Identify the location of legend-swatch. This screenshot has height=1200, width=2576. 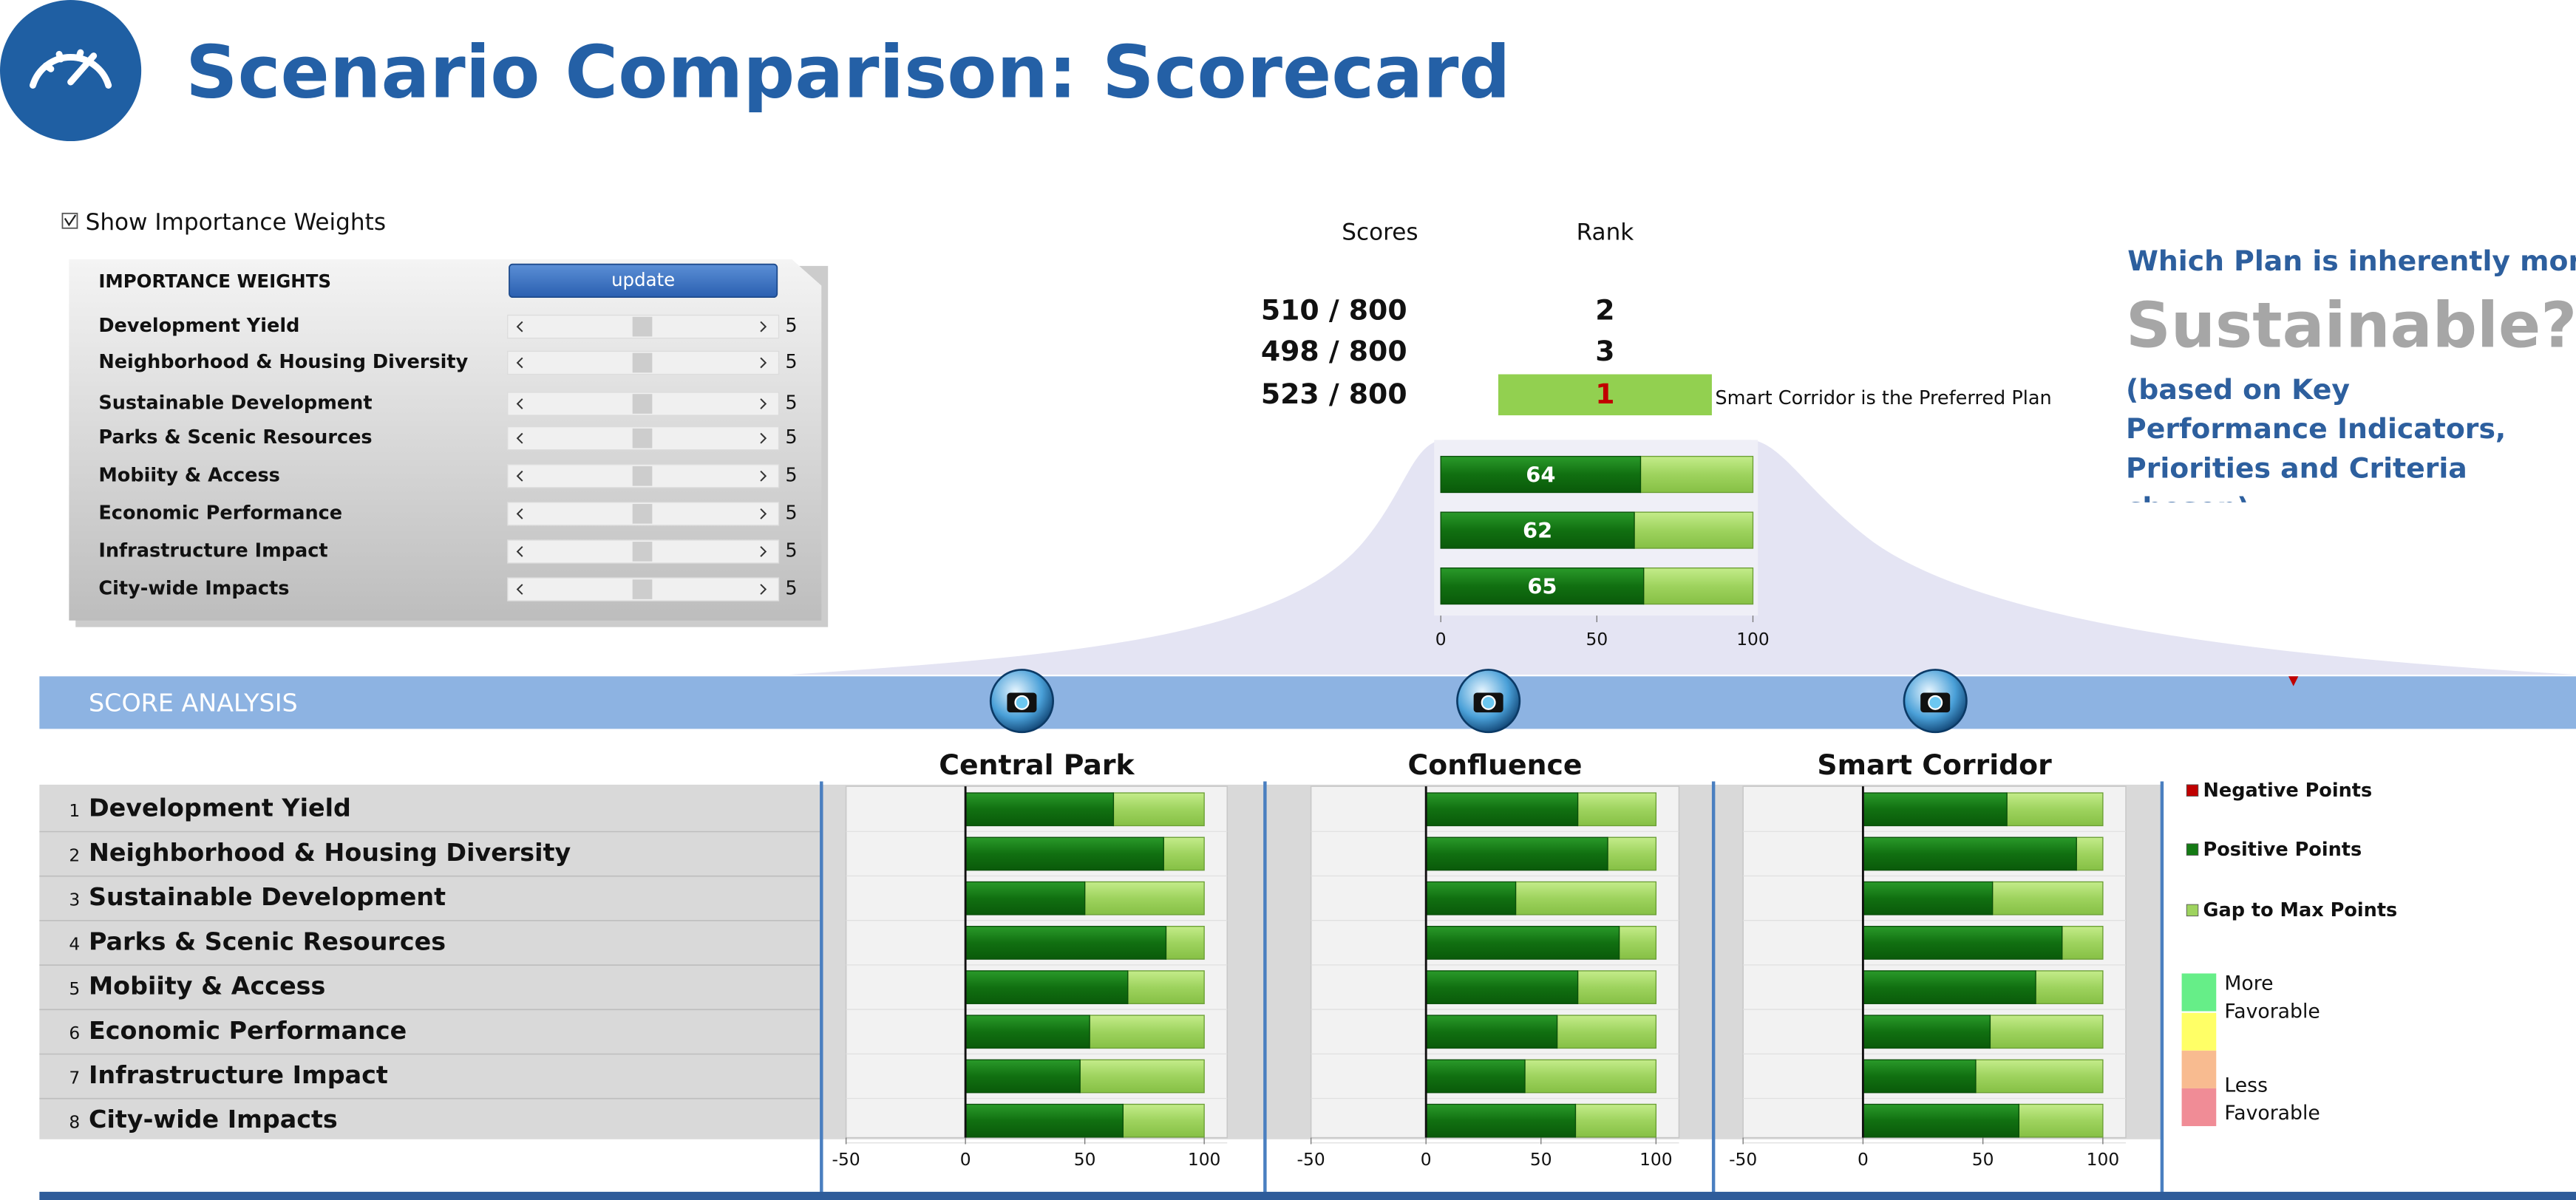
(2192, 790).